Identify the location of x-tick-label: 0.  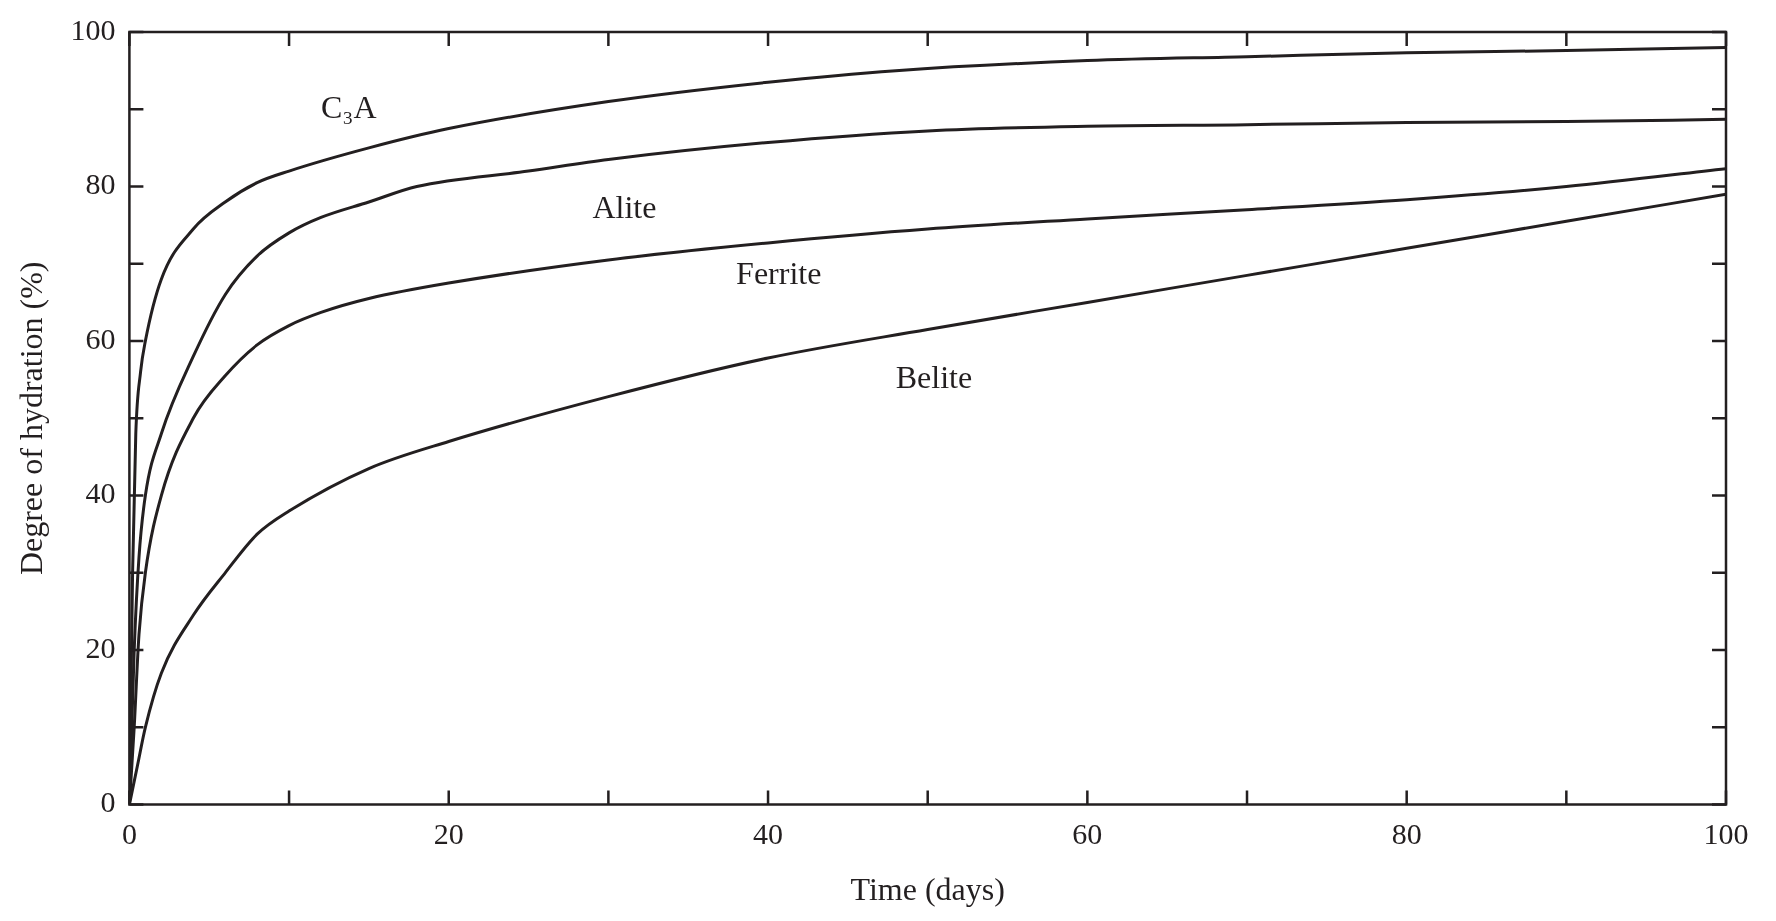
(129, 834).